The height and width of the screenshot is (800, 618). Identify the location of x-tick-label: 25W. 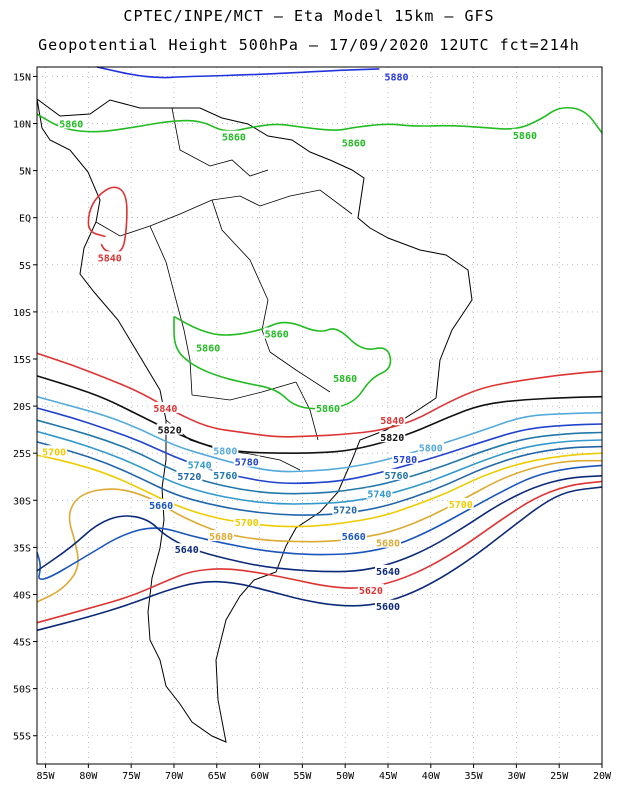
(559, 776).